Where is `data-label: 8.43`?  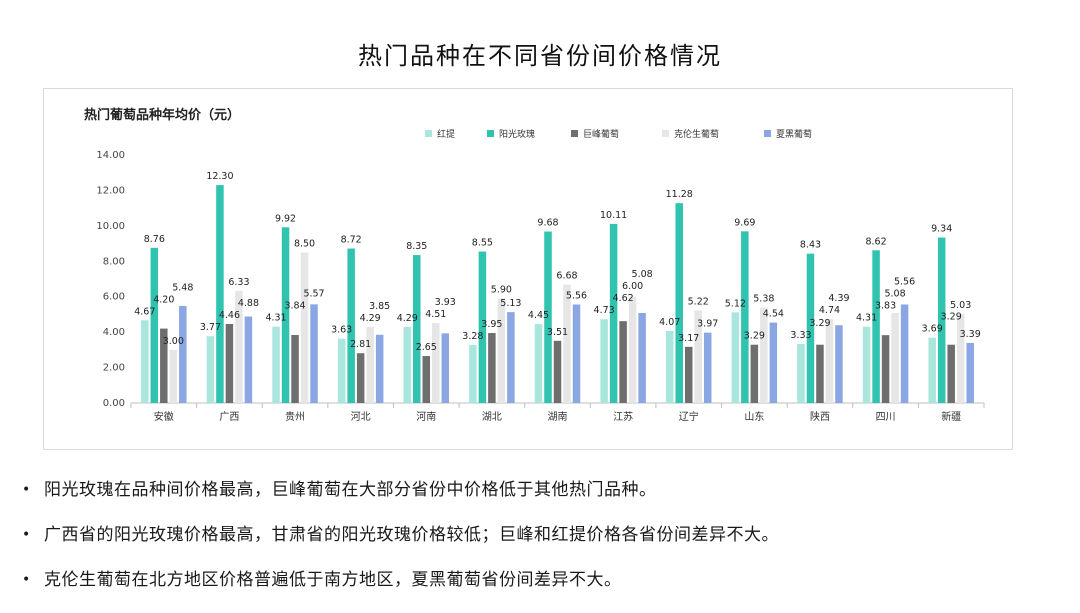
data-label: 8.43 is located at coordinates (810, 245).